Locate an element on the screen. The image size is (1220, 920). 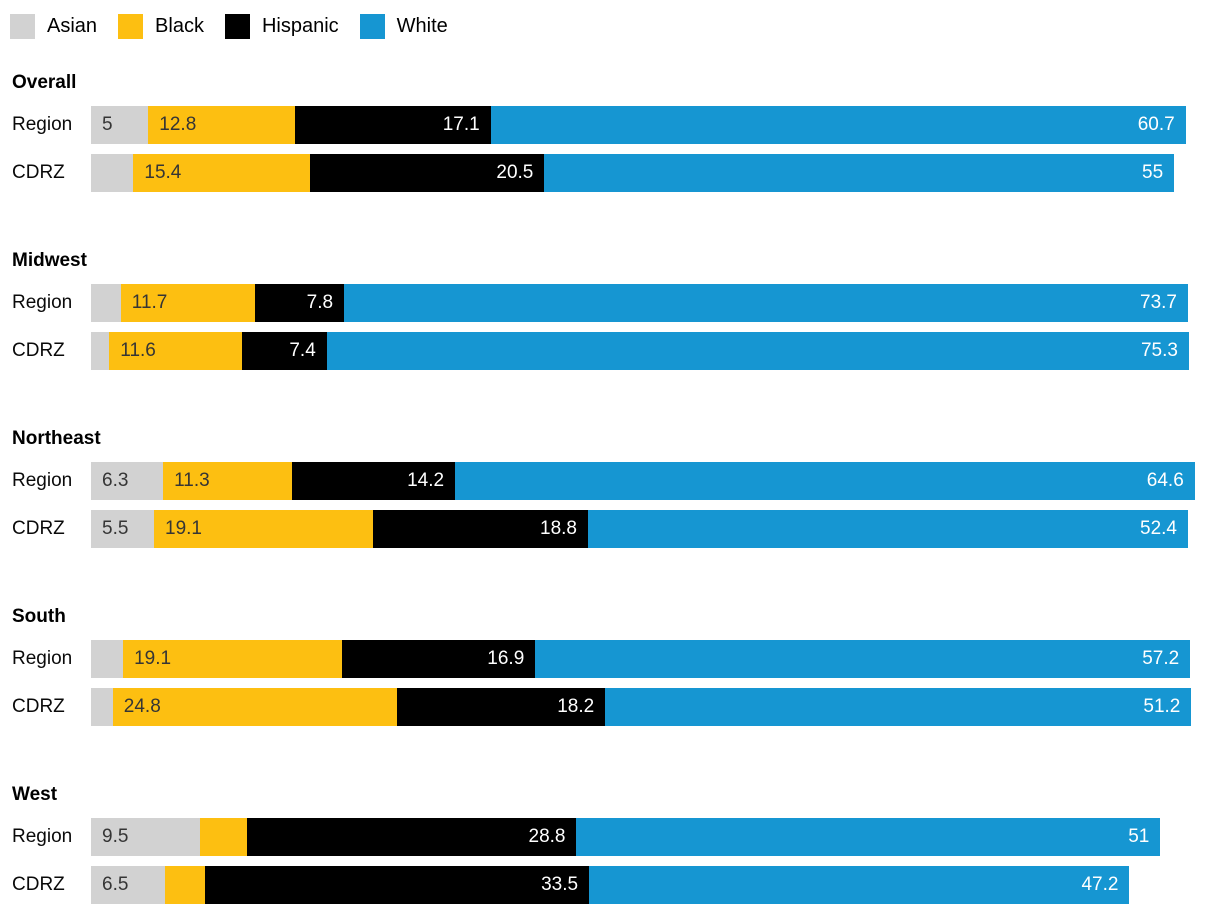
bar-track: 5 12.8 17.1 60.7 is located at coordinates (638, 125).